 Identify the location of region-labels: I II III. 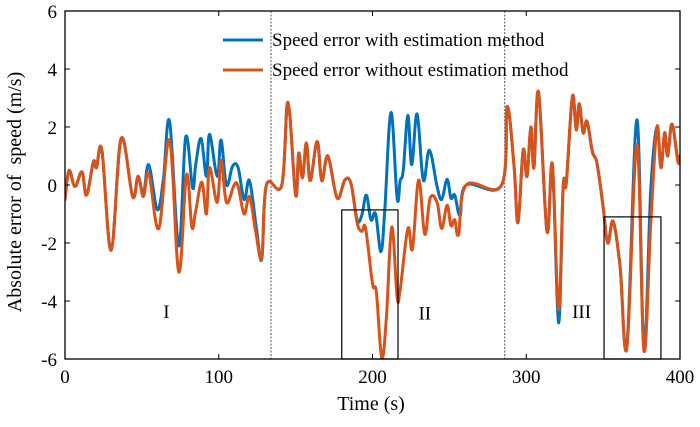
(377, 313).